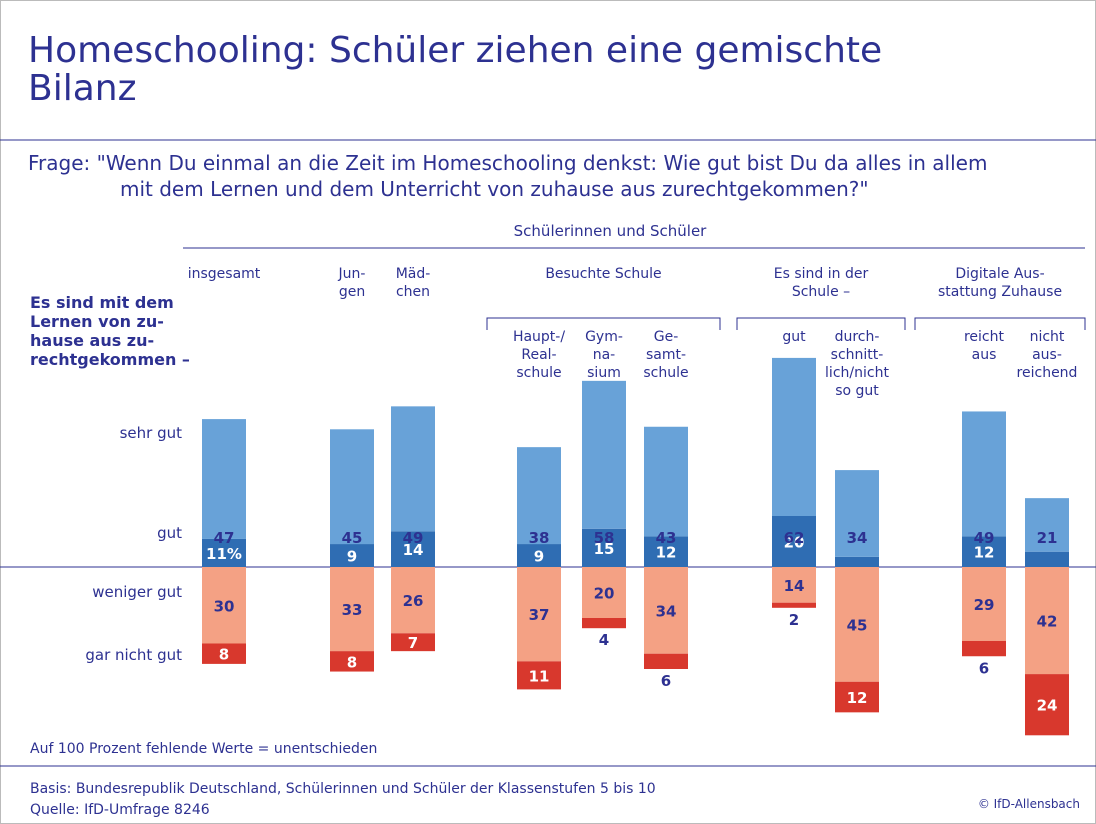  I want to click on data-label: 43, so click(666, 538).